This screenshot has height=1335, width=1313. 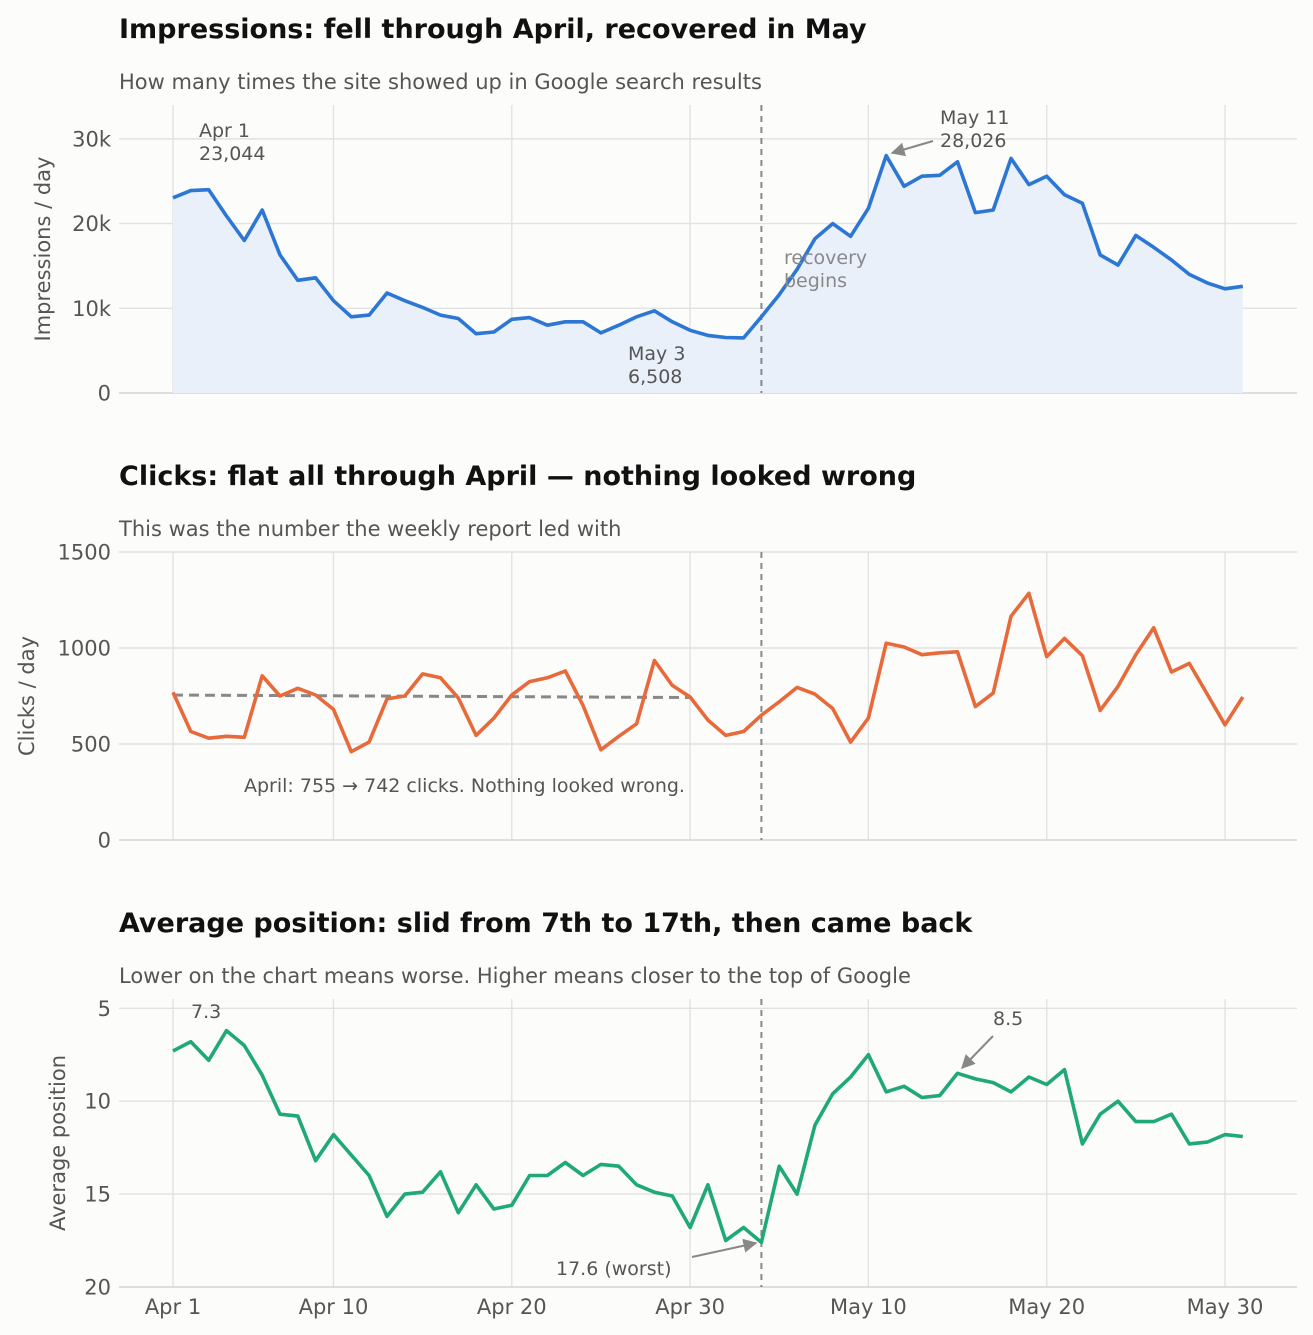 I want to click on may11-annotation-arrow, so click(x=912, y=148).